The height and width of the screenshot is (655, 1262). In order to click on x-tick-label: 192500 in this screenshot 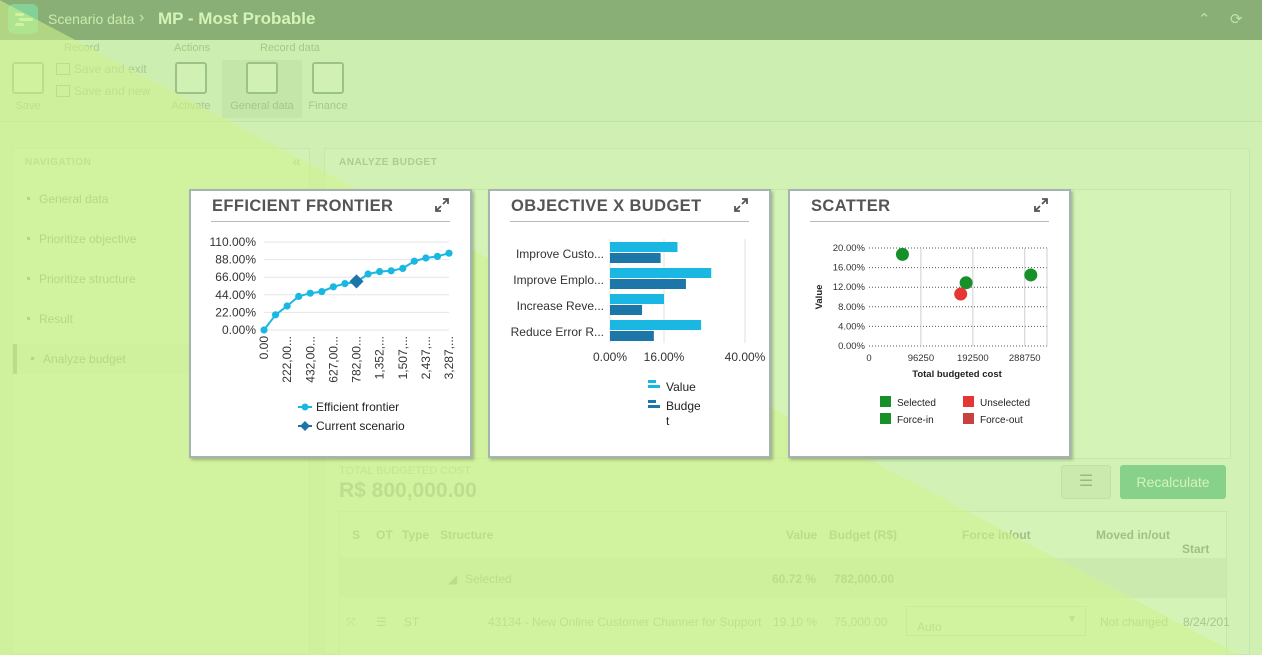, I will do `click(973, 358)`.